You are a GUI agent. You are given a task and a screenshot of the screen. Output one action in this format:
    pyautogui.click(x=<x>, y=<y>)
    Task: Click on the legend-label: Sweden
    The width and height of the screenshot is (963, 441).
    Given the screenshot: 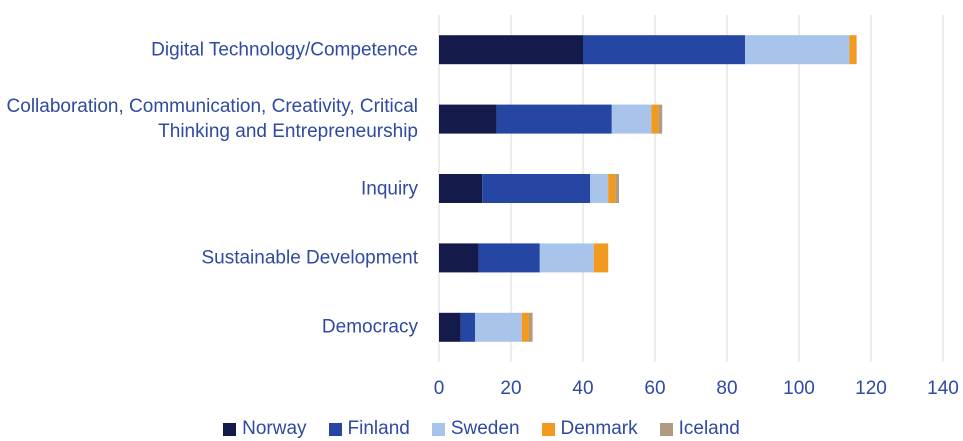 What is the action you would take?
    pyautogui.click(x=485, y=428)
    